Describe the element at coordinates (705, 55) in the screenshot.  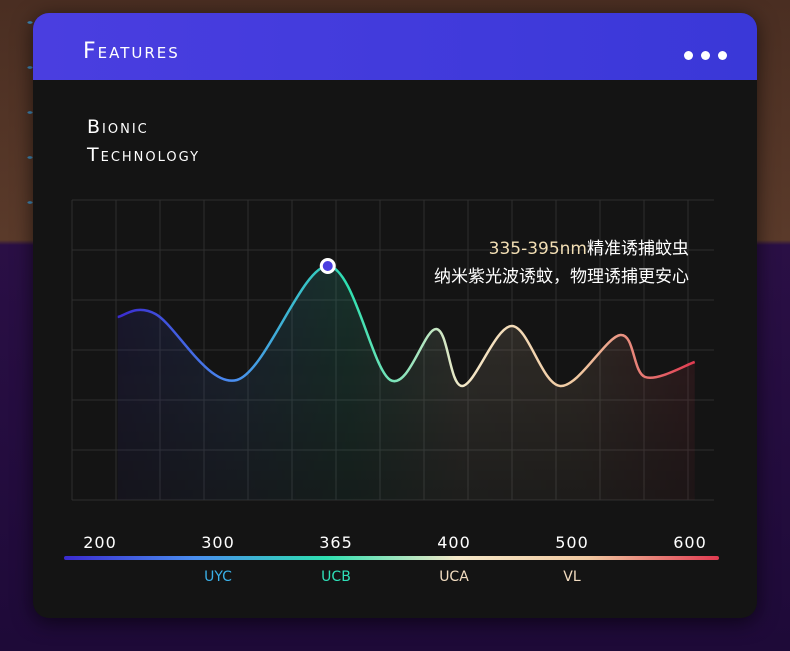
I see `more-horizontal-icon` at that location.